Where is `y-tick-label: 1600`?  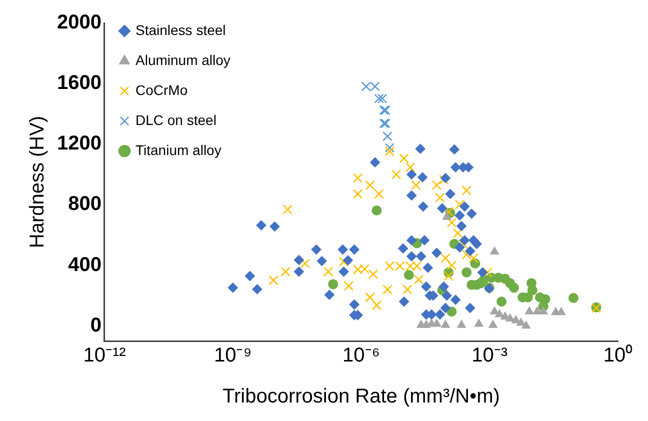
y-tick-label: 1600 is located at coordinates (79, 83).